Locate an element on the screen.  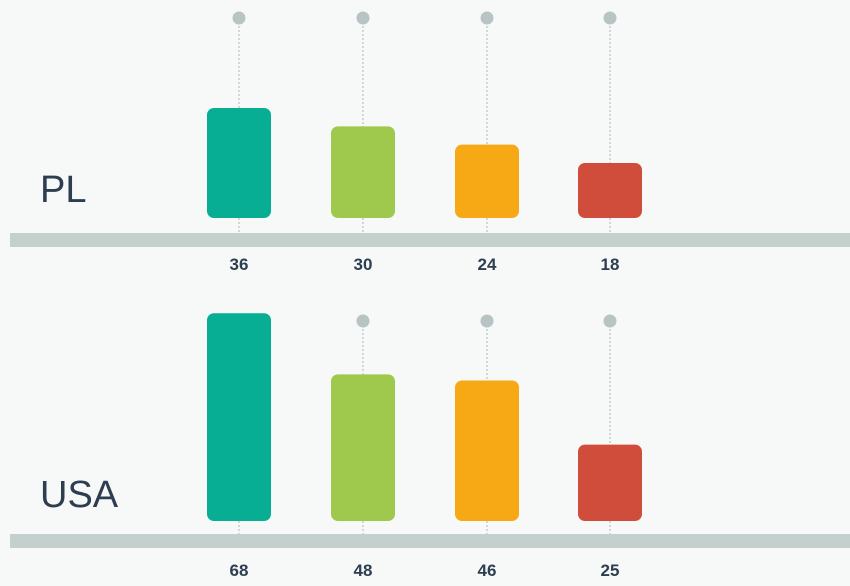
value-label-usa-1: 68 is located at coordinates (239, 570).